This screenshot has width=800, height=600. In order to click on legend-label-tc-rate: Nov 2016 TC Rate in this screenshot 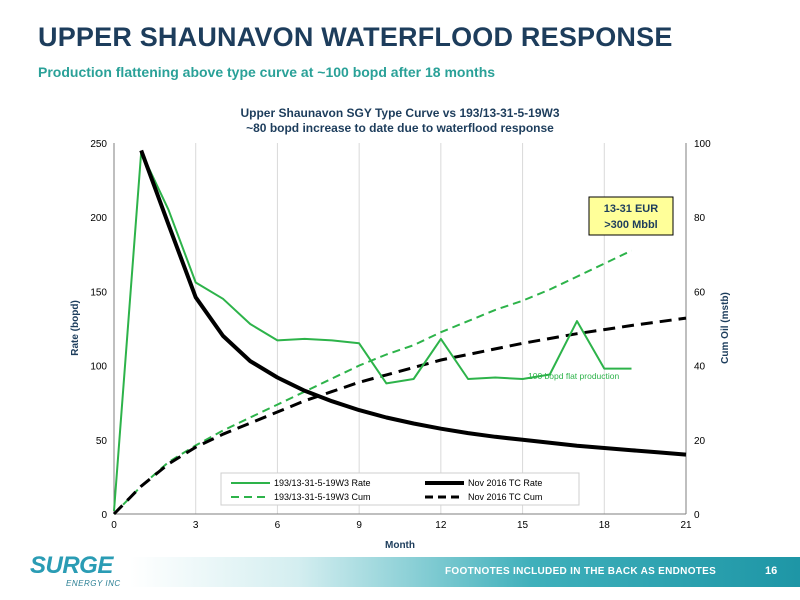, I will do `click(505, 483)`.